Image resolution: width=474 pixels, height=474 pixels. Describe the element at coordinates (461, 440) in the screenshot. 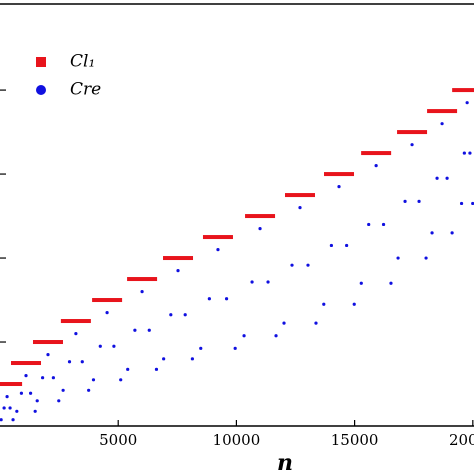

I see `x-tick-label: 20000` at that location.